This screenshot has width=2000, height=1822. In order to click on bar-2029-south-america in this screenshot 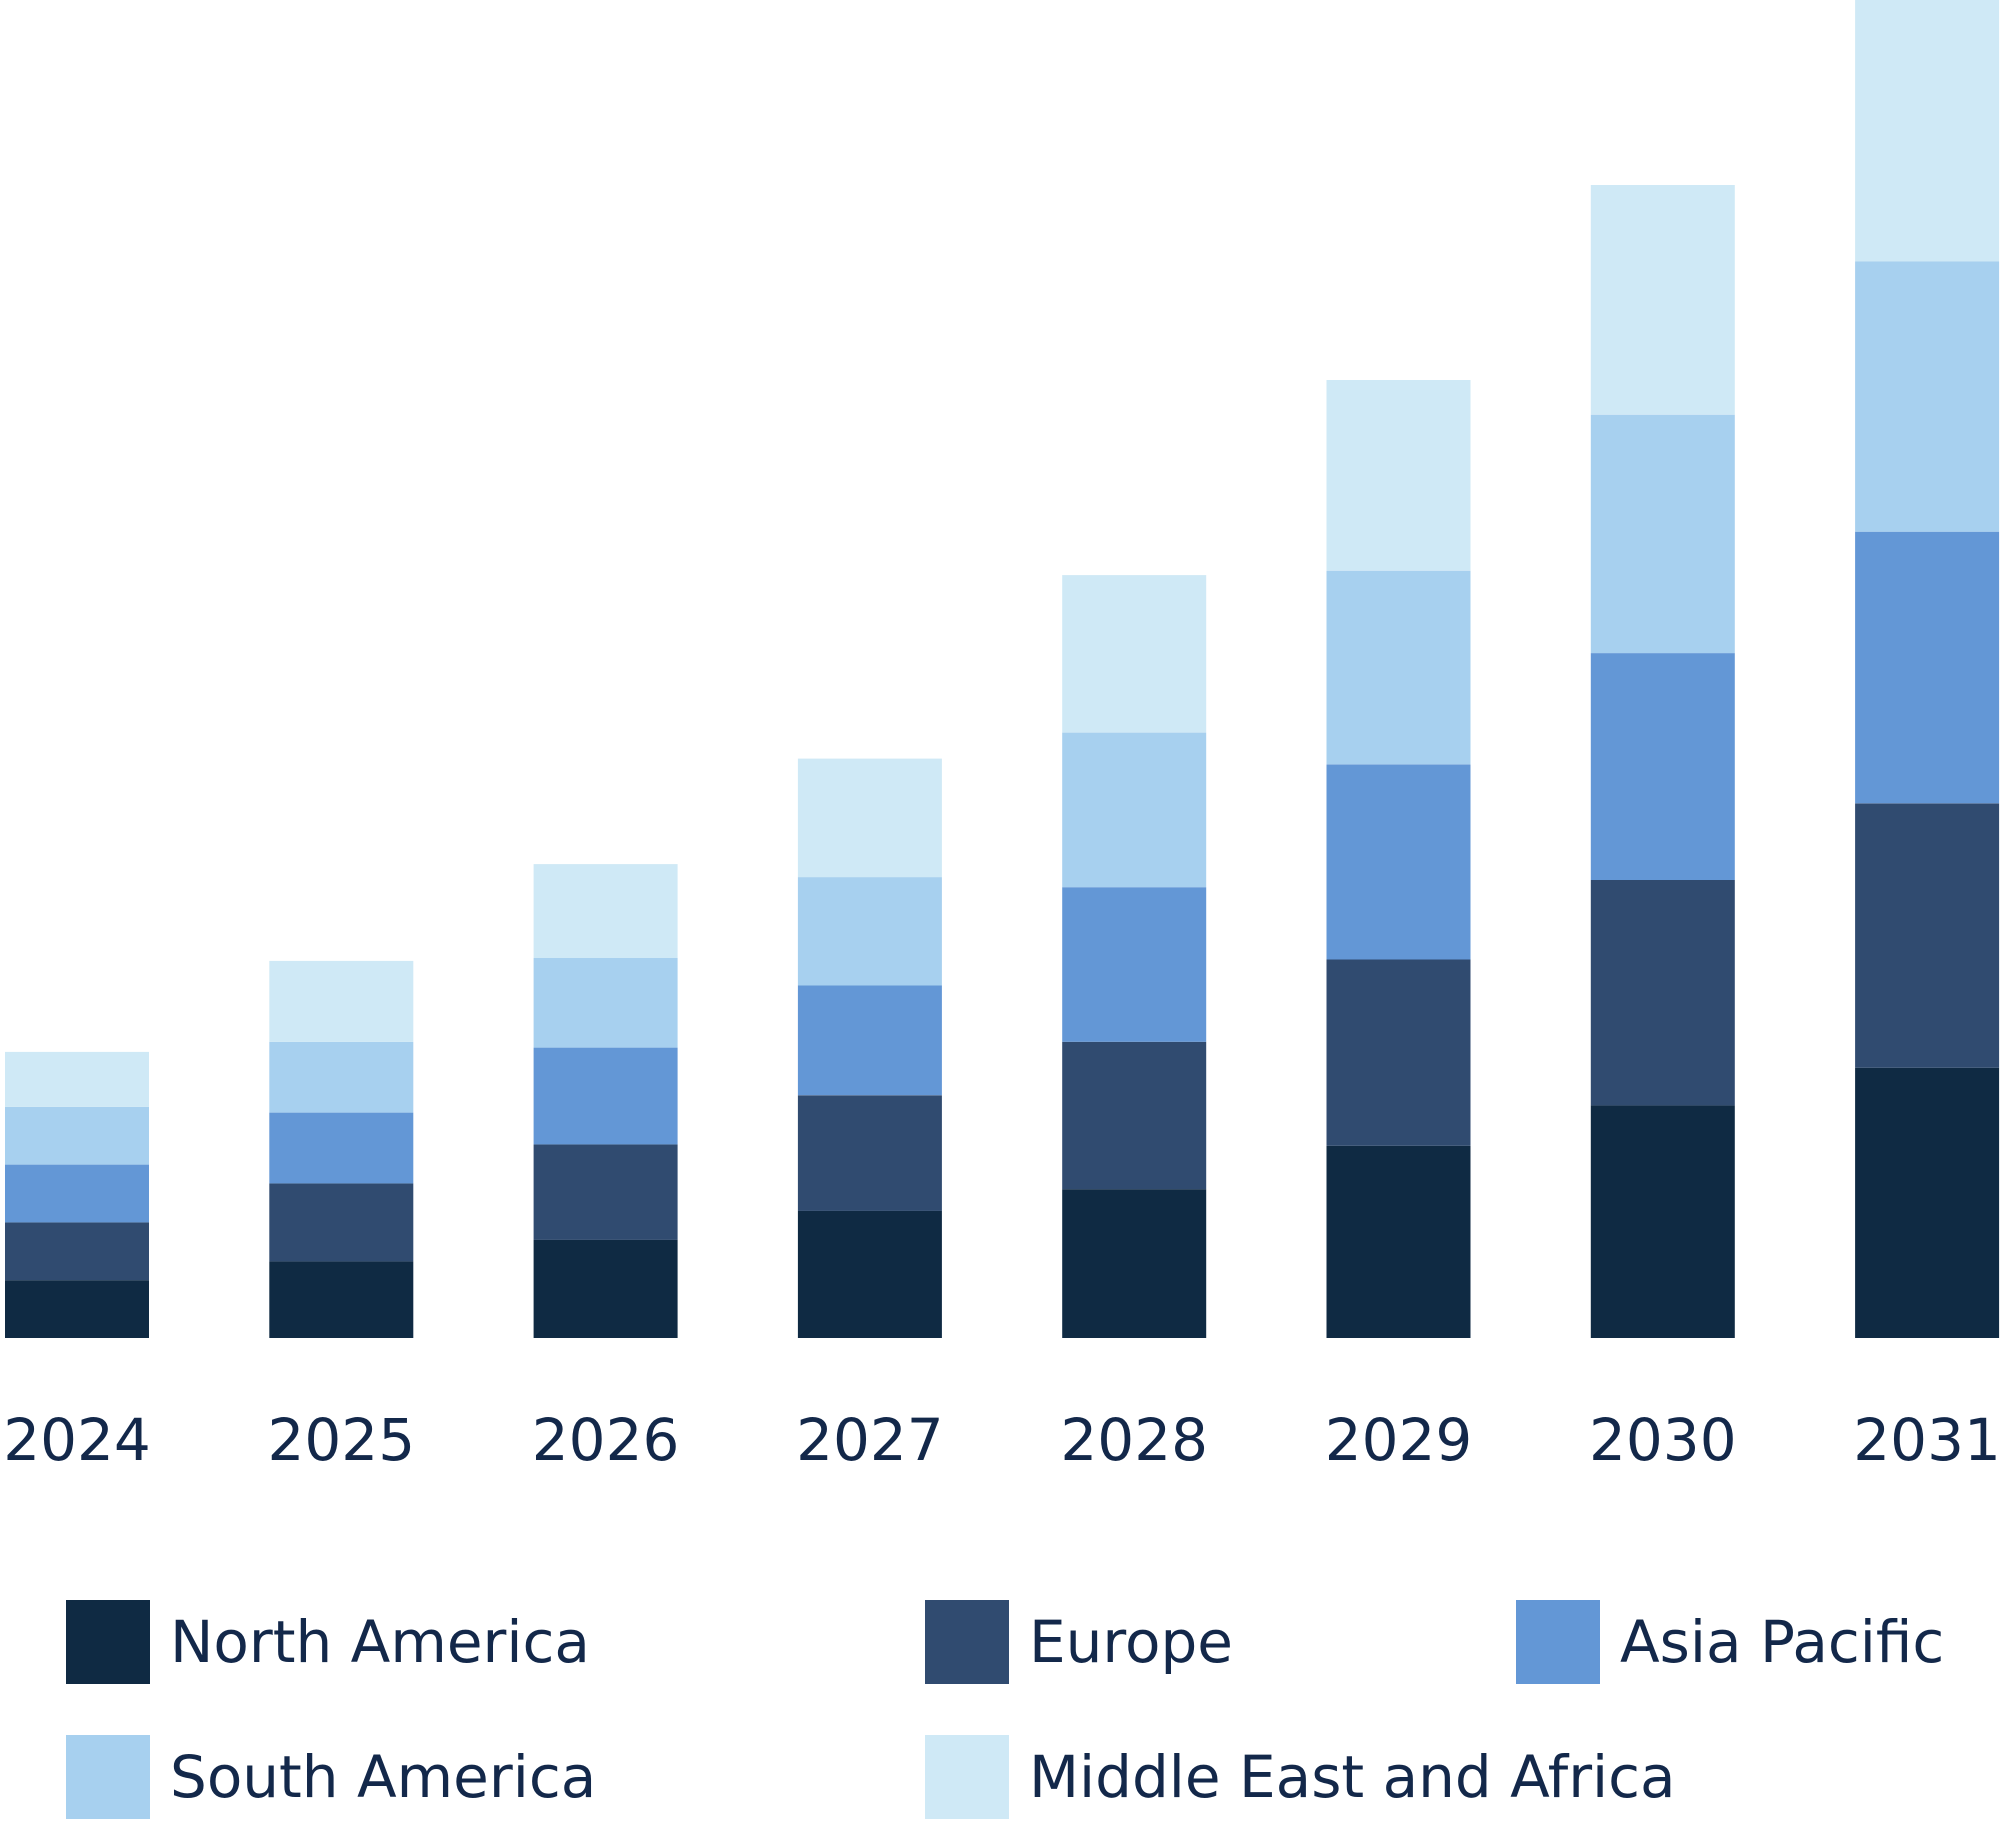, I will do `click(1398, 667)`.